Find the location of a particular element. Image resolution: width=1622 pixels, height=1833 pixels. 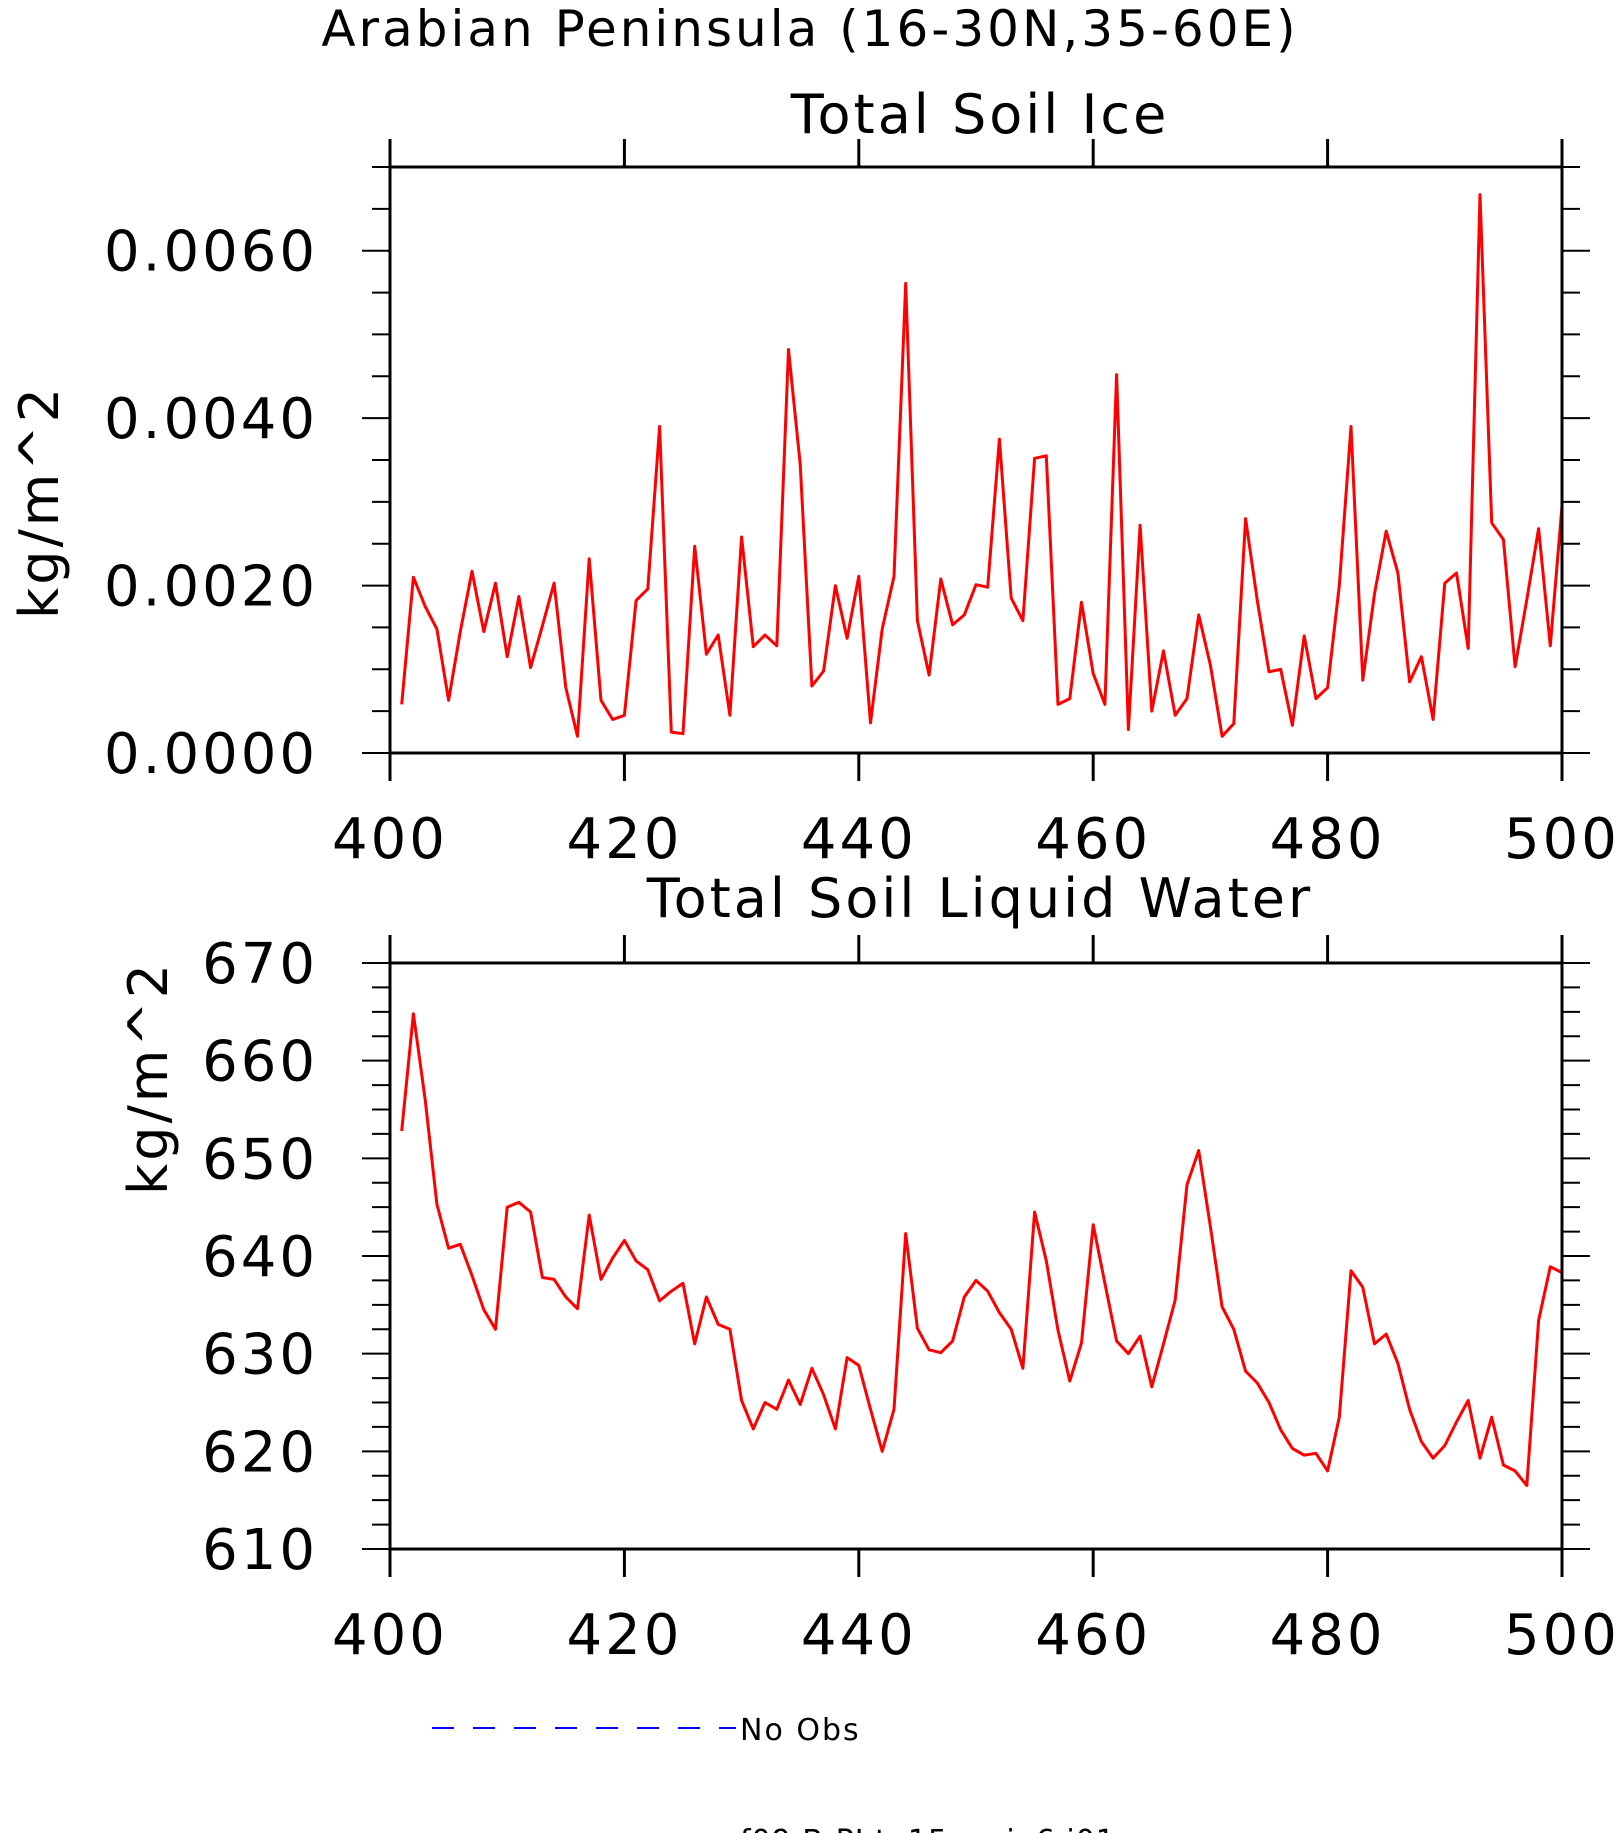

soil-liquid-water-y-tick-labels: 610 620 630 640 650 660 670 is located at coordinates (260, 1257).